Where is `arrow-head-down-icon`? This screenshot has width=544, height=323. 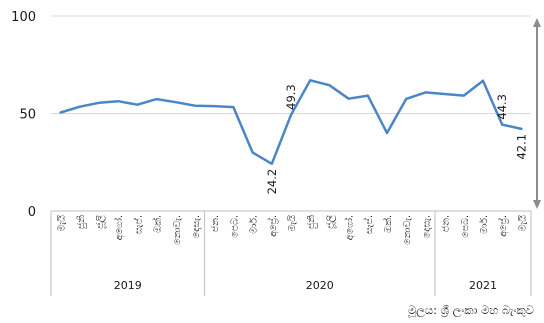
arrow-head-down-icon is located at coordinates (537, 204).